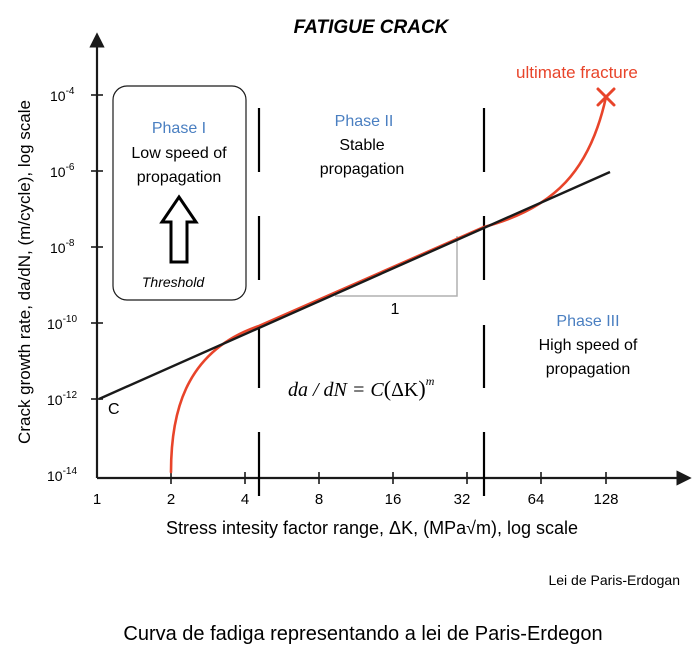 This screenshot has height=655, width=699. Describe the element at coordinates (361, 387) in the screenshot. I see `paris-equation: da / dN = C(ΔK)m` at that location.